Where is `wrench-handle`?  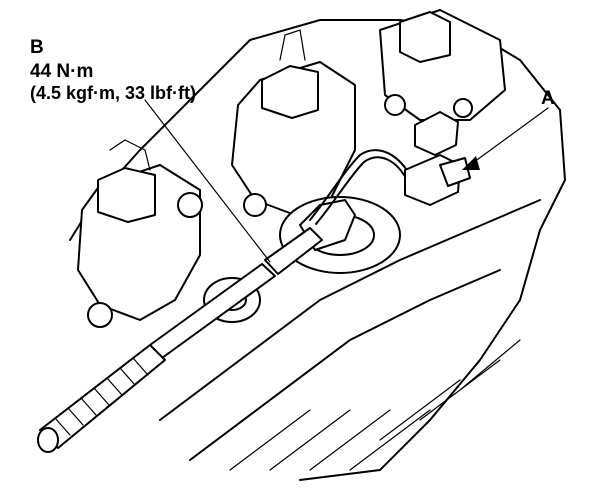 wrench-handle is located at coordinates (101, 398).